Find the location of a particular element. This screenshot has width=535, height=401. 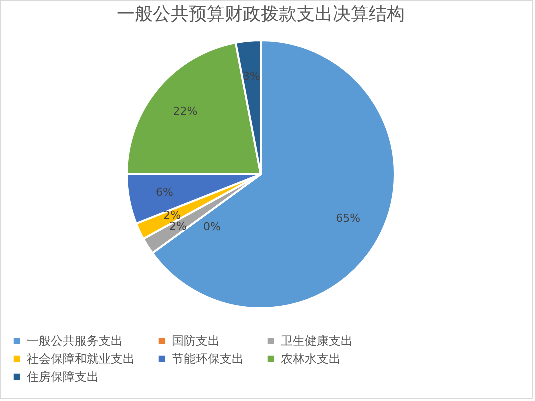

legend-label: 一般公共服务支出 is located at coordinates (75, 341).